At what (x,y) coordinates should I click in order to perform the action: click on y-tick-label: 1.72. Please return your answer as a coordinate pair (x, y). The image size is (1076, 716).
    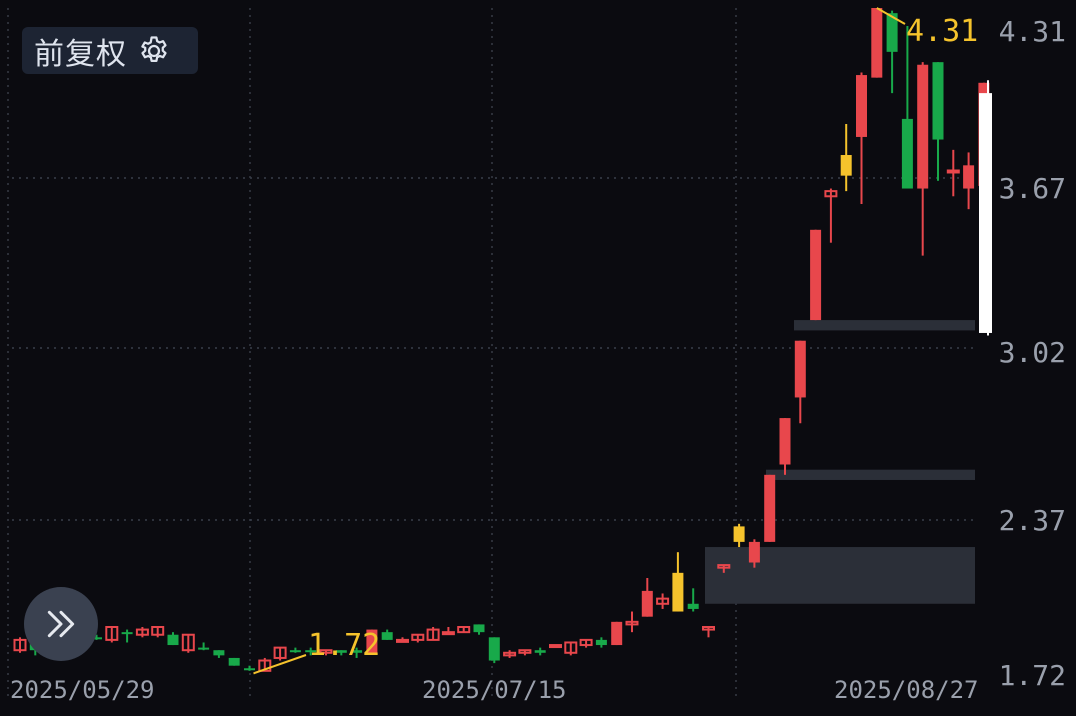
    Looking at the image, I should click on (1032, 675).